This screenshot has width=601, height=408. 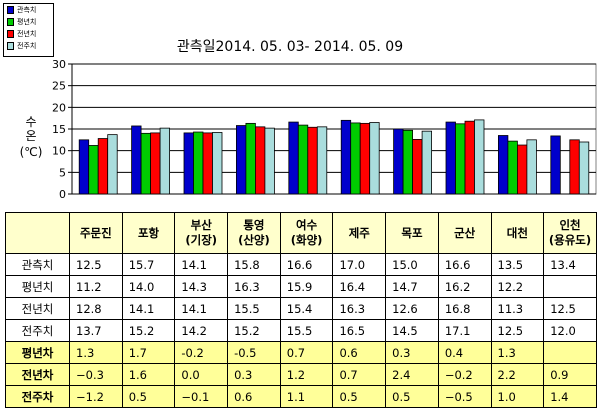 I want to click on y-axis-label-line: 수, so click(x=30, y=122).